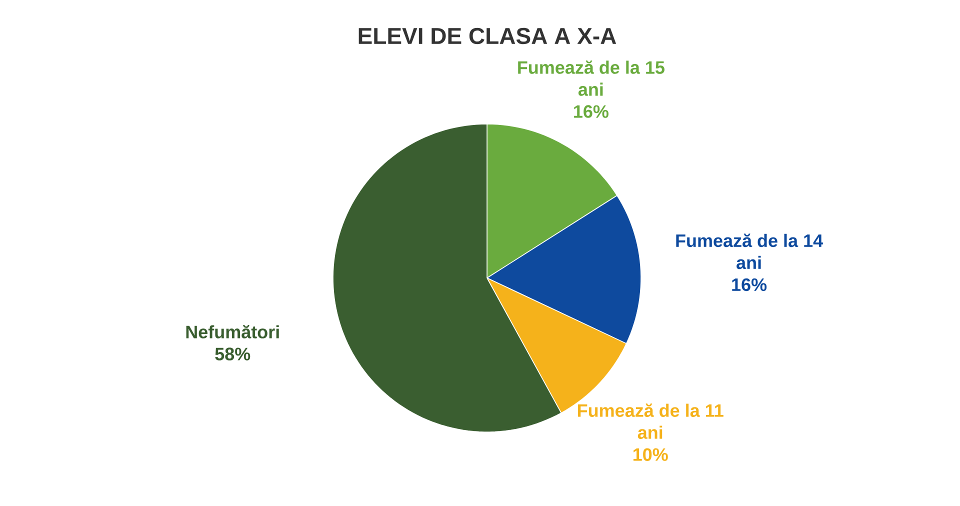 The width and height of the screenshot is (960, 506). Describe the element at coordinates (232, 331) in the screenshot. I see `slice-label: Nefumători` at that location.